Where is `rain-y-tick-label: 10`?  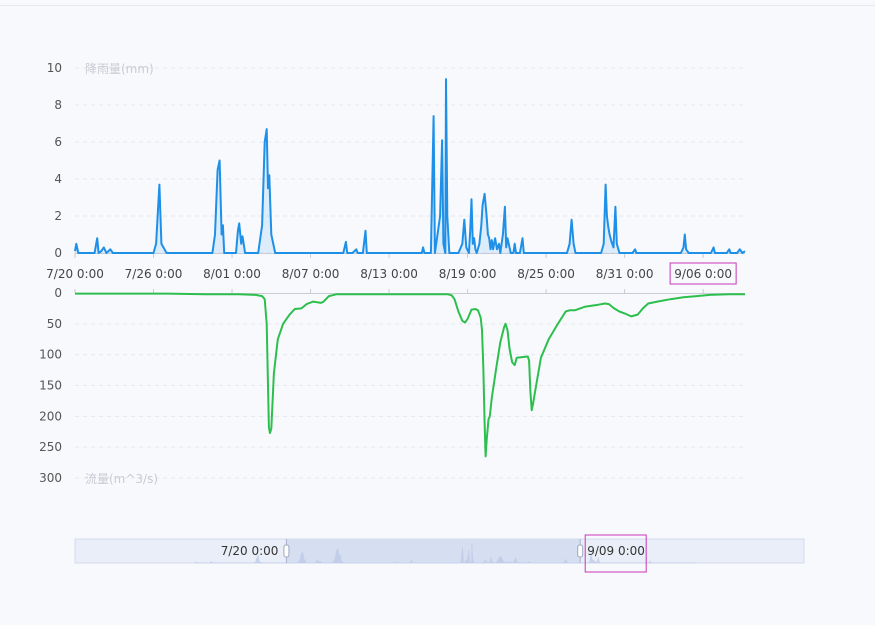 rain-y-tick-label: 10 is located at coordinates (54, 68).